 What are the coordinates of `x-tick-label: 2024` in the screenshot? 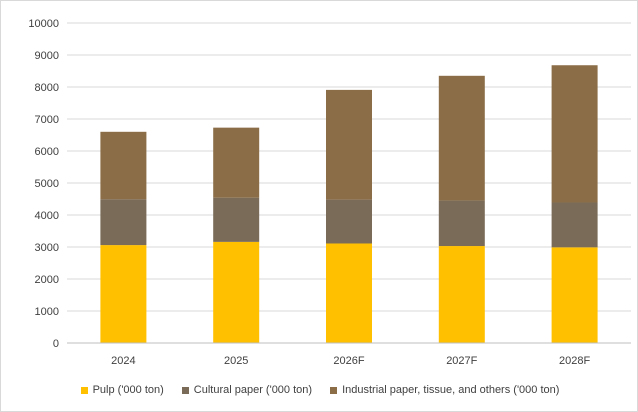 It's located at (123, 361).